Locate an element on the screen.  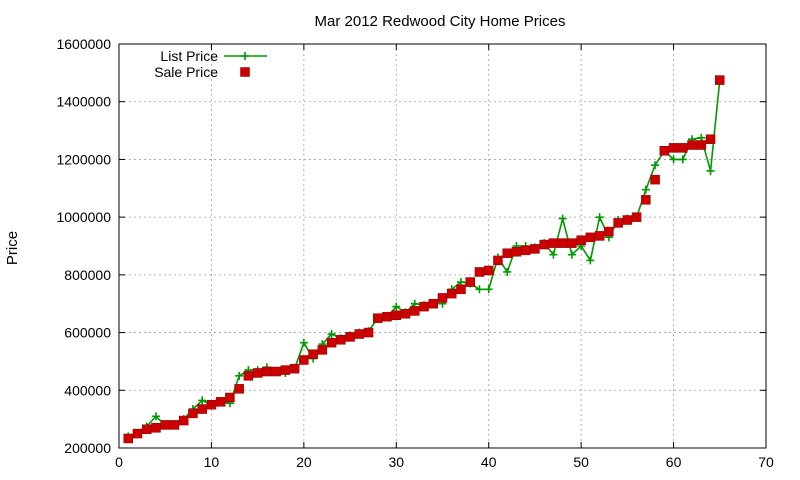
x-tick-label: 30 is located at coordinates (396, 462).